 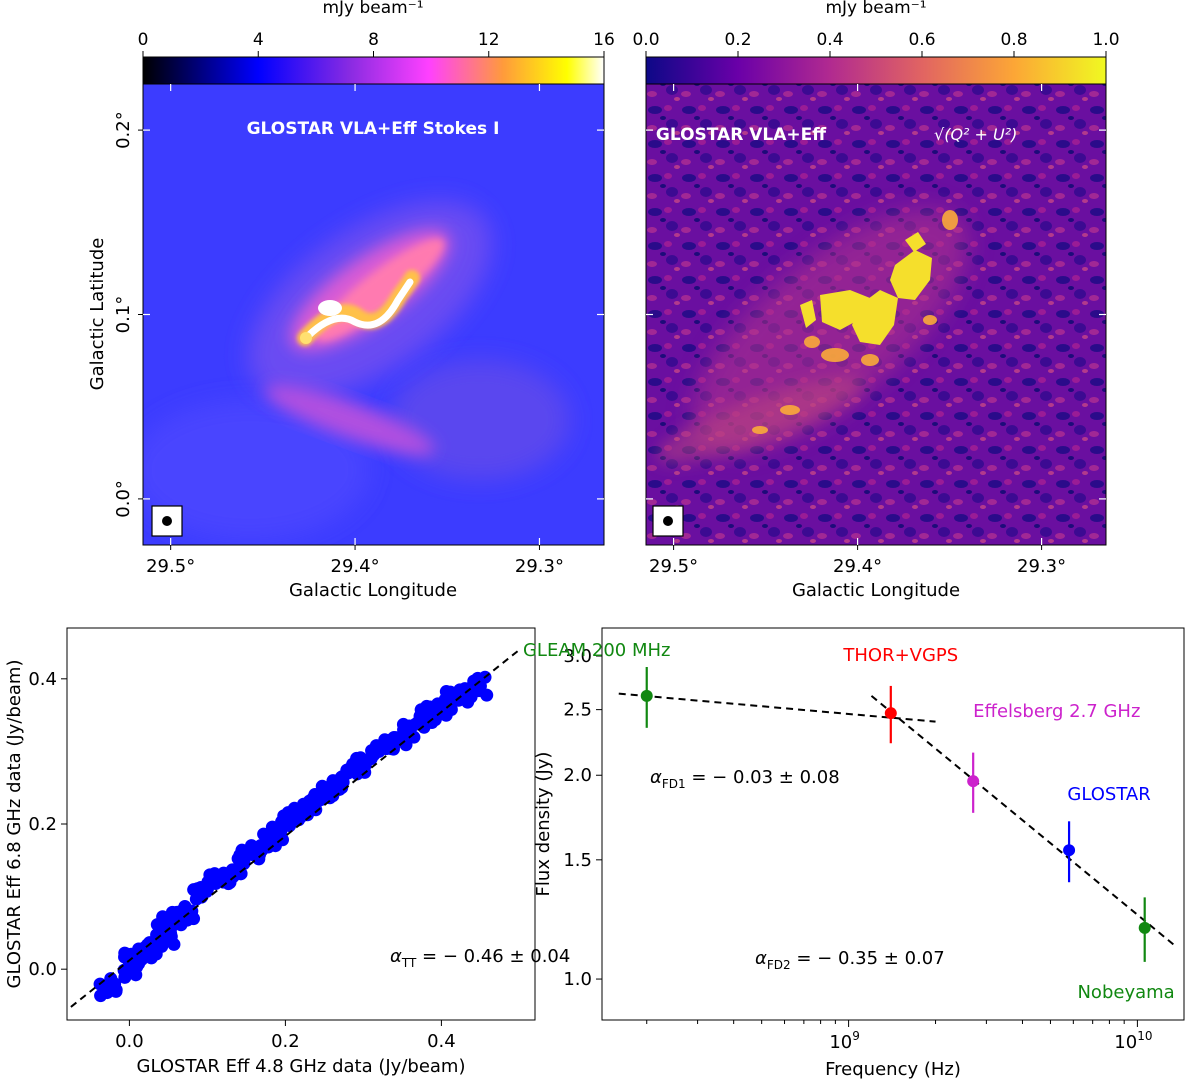 I want to click on panel-c-xlabel: GLOSTAR Eff 4.8 GHz data (Jy/beam), so click(x=301, y=1066).